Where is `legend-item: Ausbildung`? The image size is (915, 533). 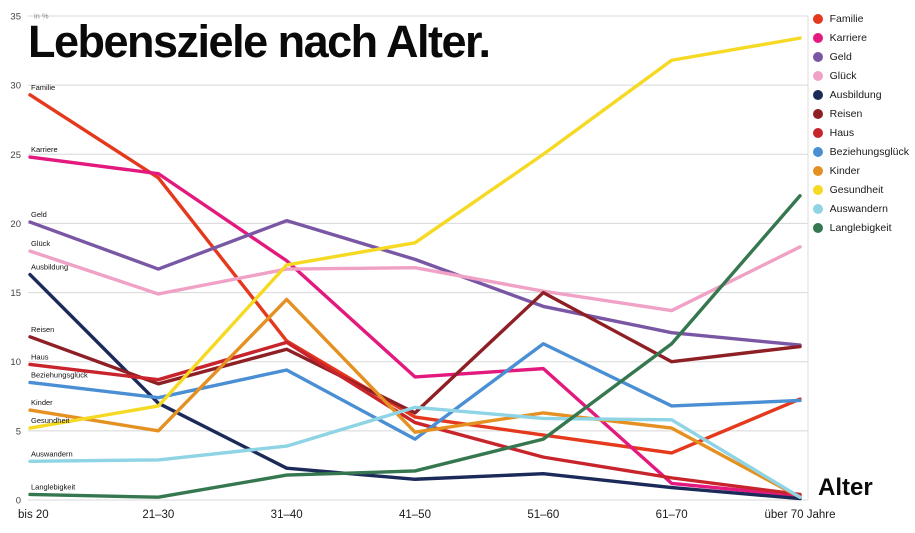 legend-item: Ausbildung is located at coordinates (860, 95).